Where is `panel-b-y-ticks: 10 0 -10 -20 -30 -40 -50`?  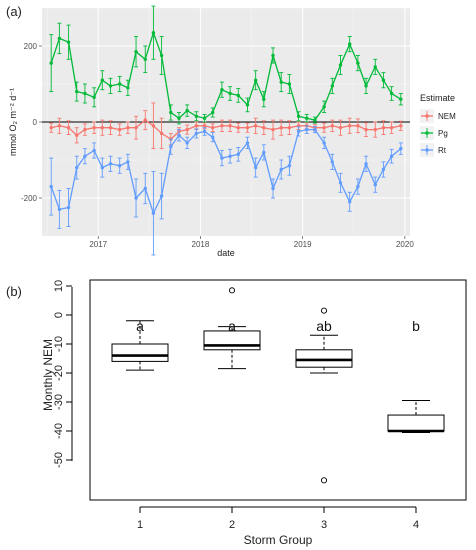 panel-b-y-ticks: 10 0 -10 -20 -30 -40 -50 is located at coordinates (62, 374).